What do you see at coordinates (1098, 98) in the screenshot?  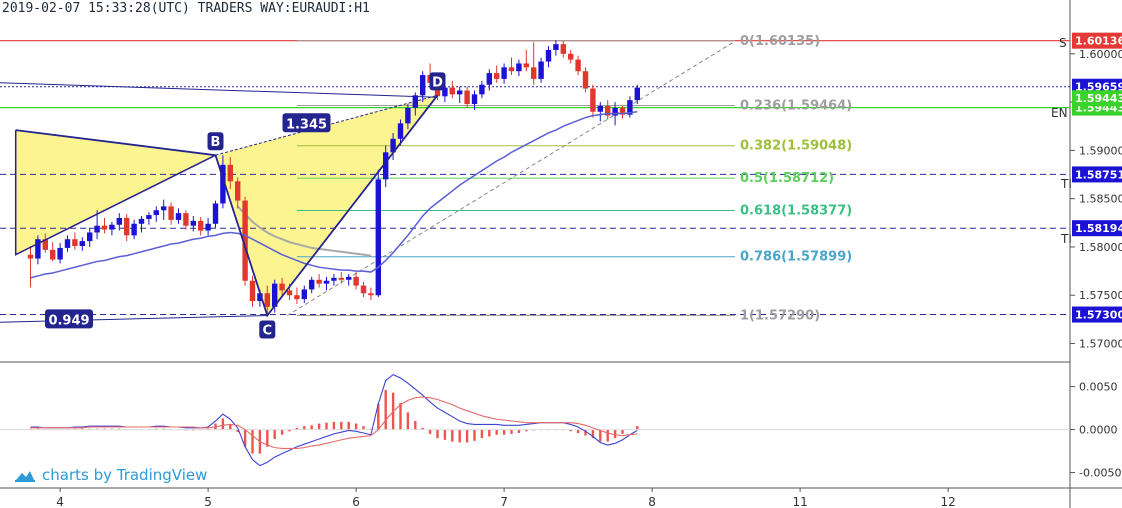 I see `price-tag-6: 1.59443` at bounding box center [1098, 98].